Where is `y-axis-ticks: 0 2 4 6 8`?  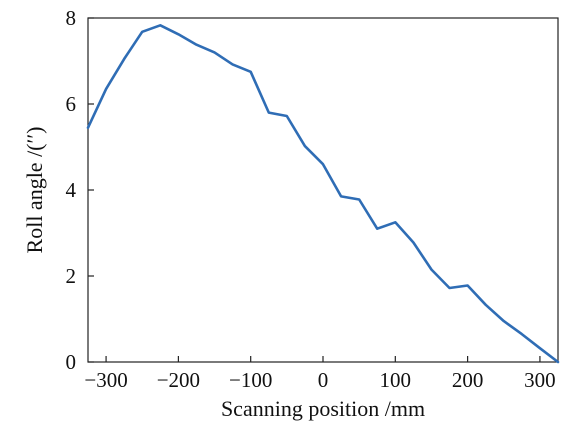
y-axis-ticks: 0 2 4 6 8 is located at coordinates (80, 190).